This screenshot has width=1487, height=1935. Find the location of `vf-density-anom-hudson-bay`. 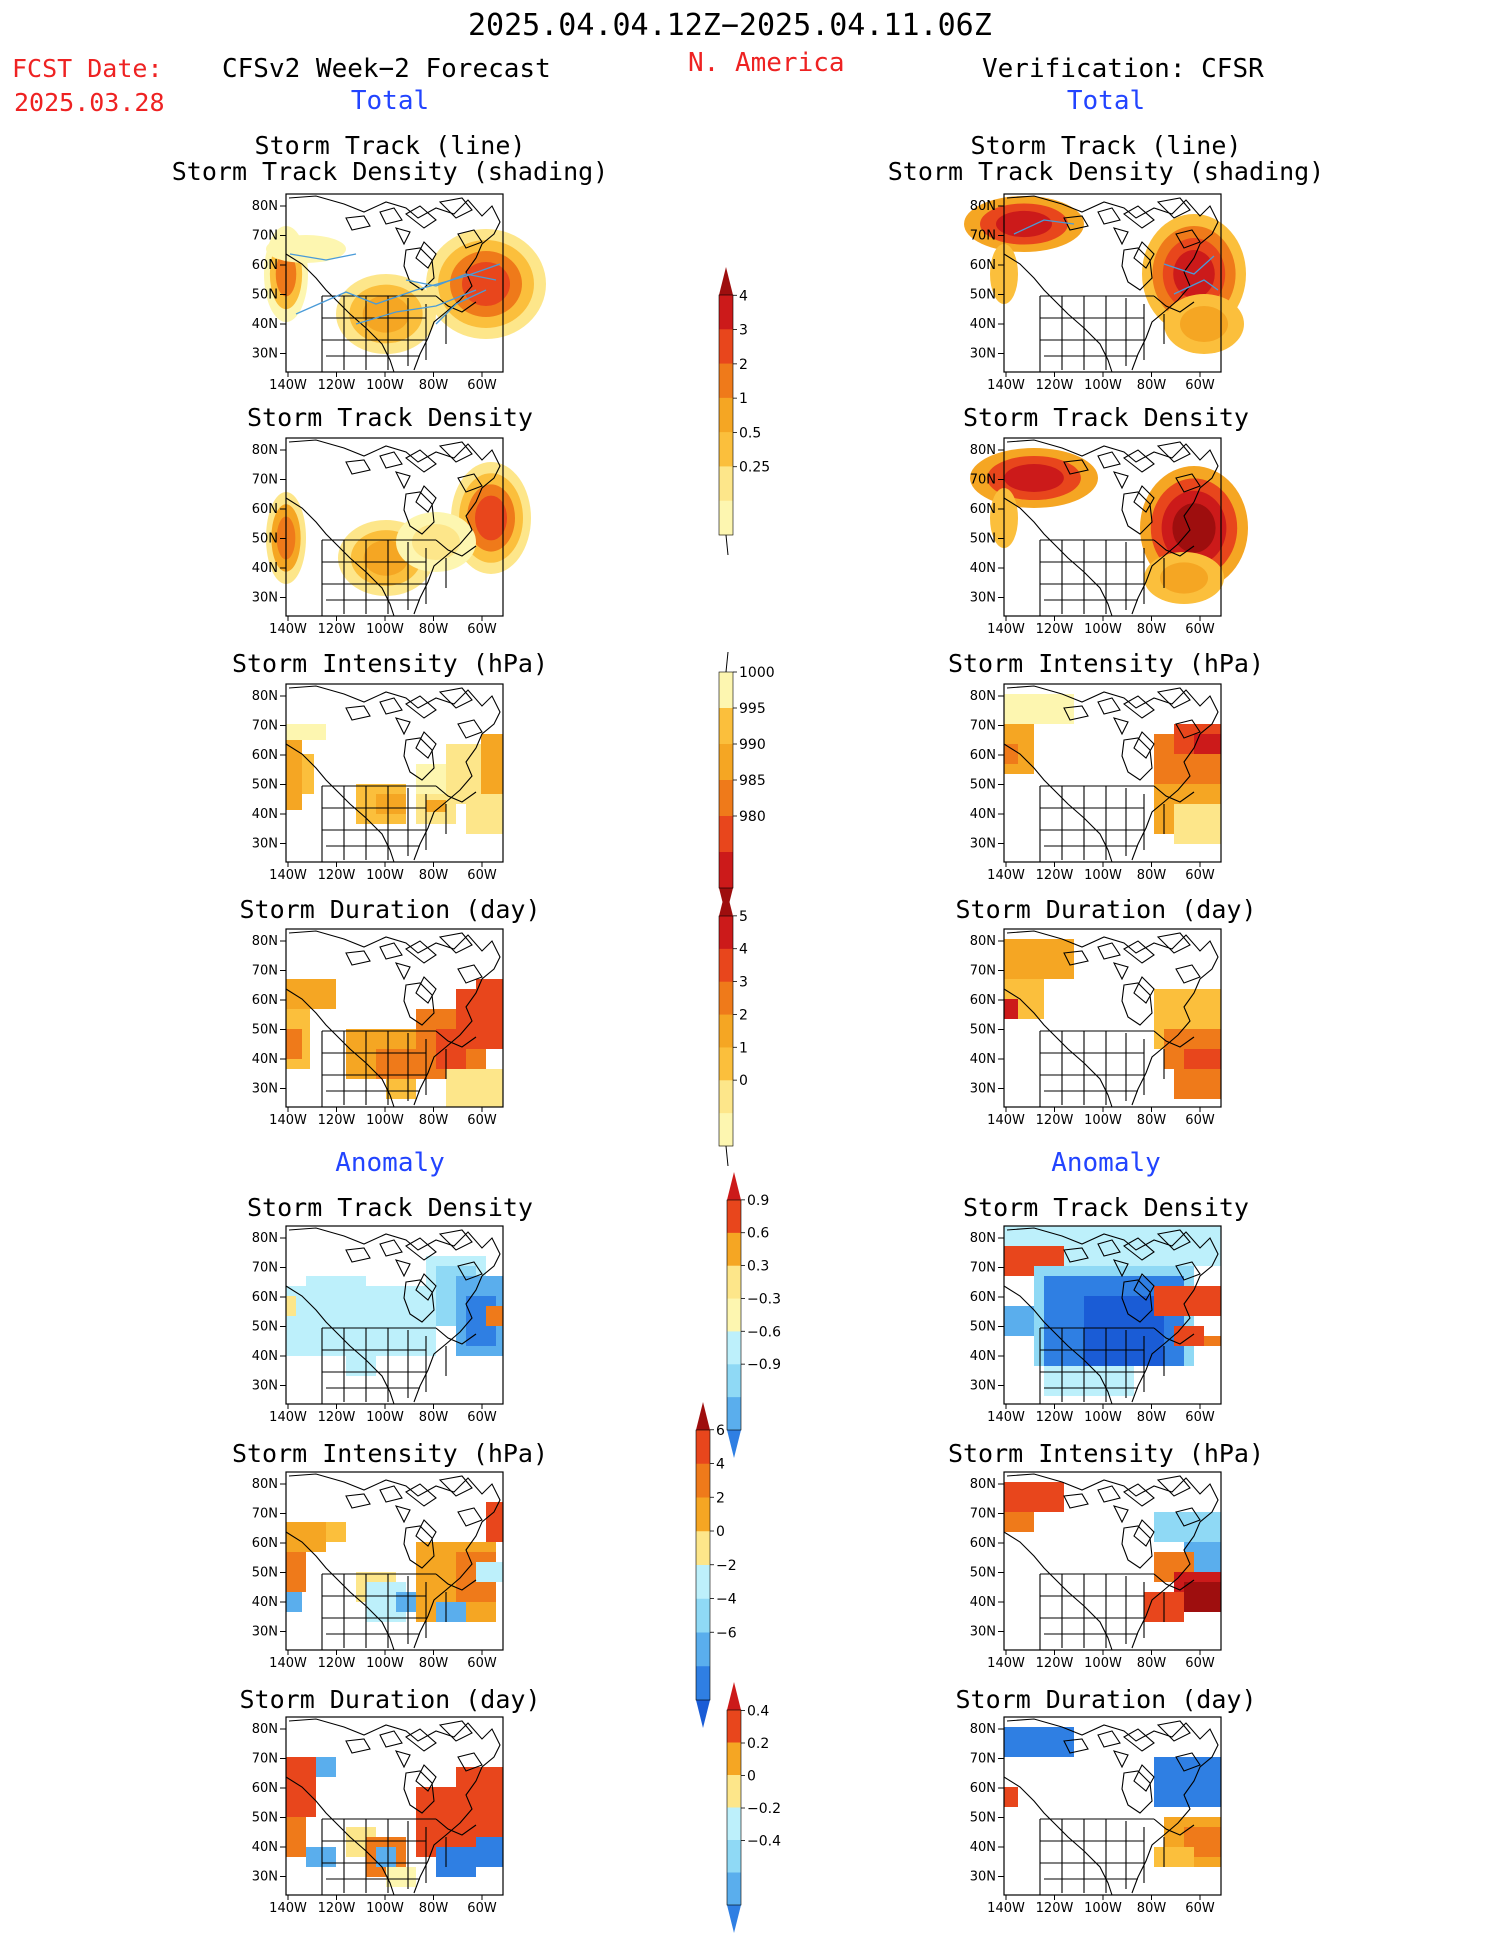

vf-density-anom-hudson-bay is located at coordinates (1137, 1301).